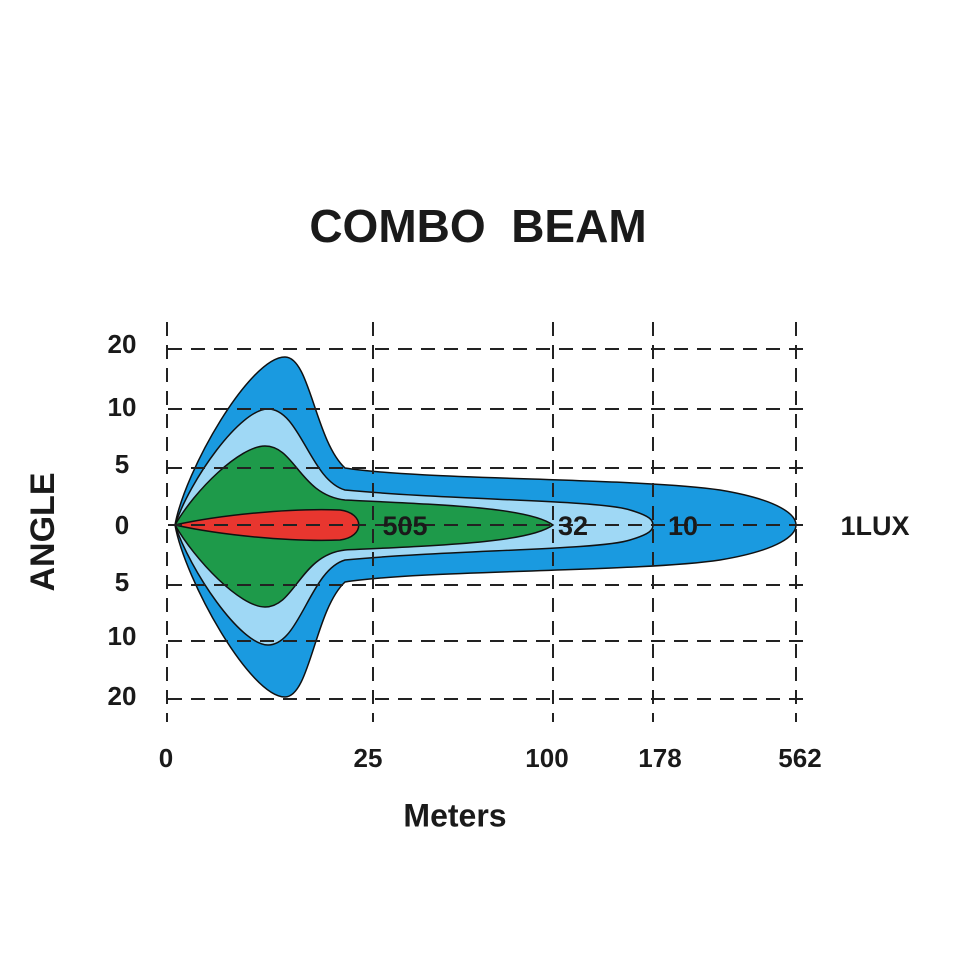  I want to click on x-tick-label: 178, so click(659, 758).